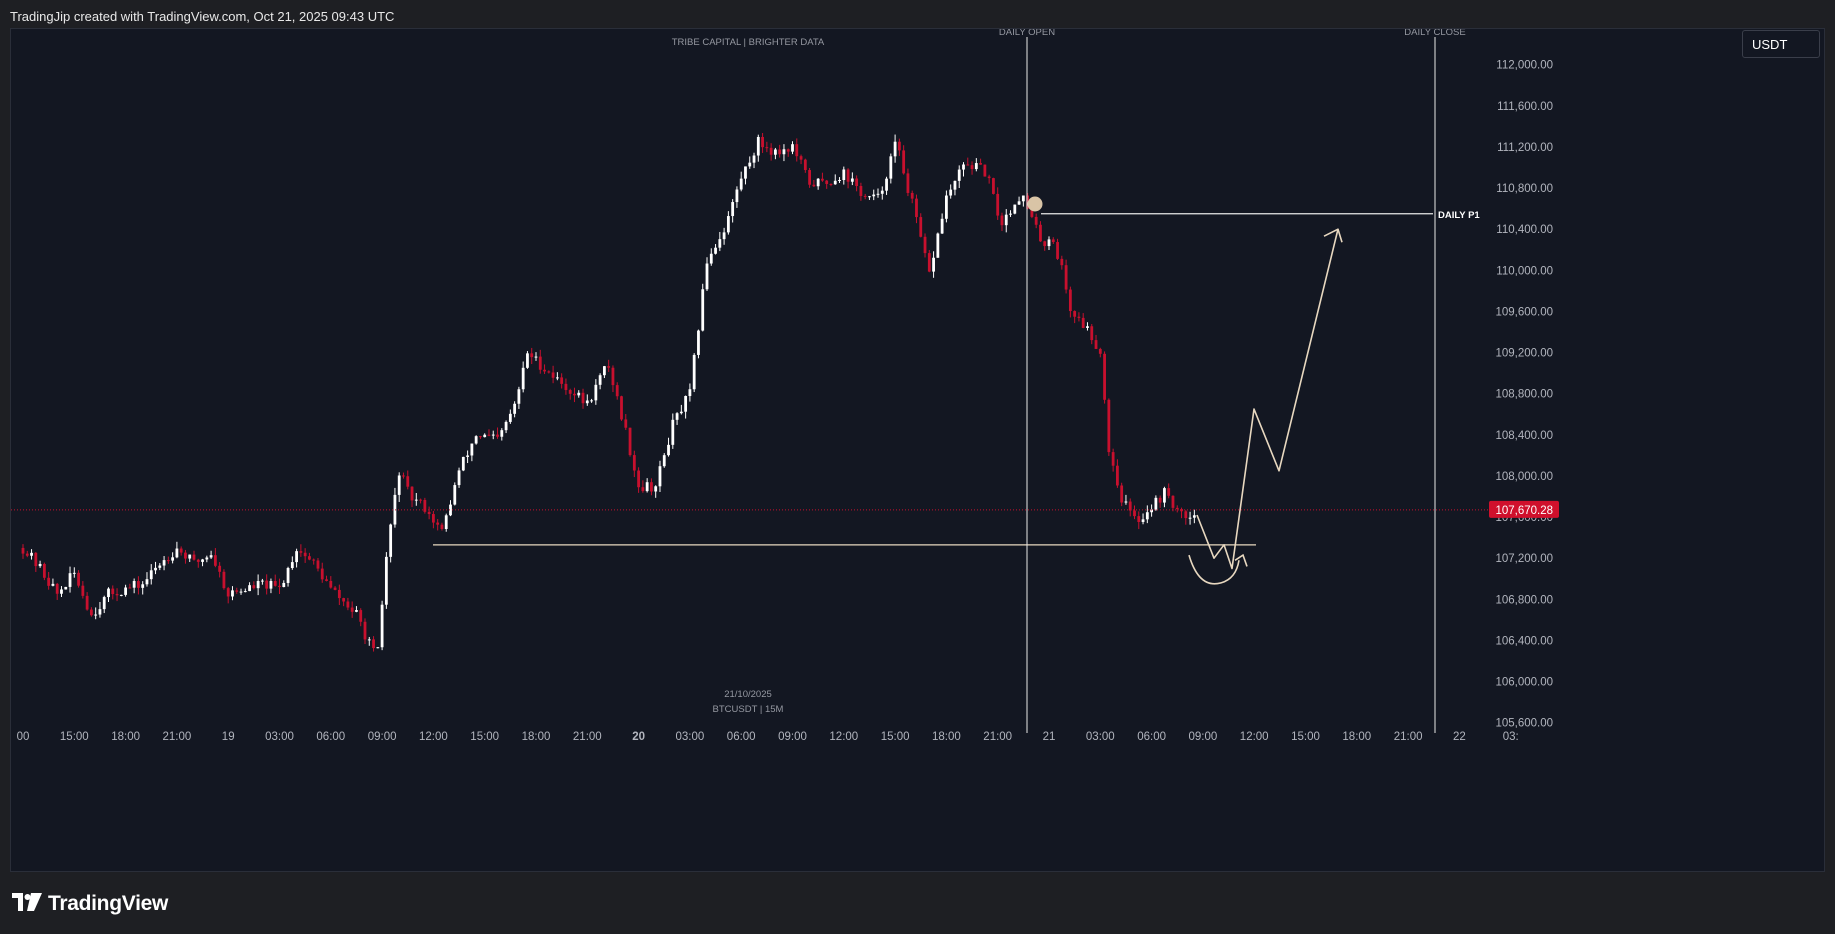 This screenshot has width=1835, height=934. What do you see at coordinates (946, 737) in the screenshot?
I see `time-tick-label: 18:00` at bounding box center [946, 737].